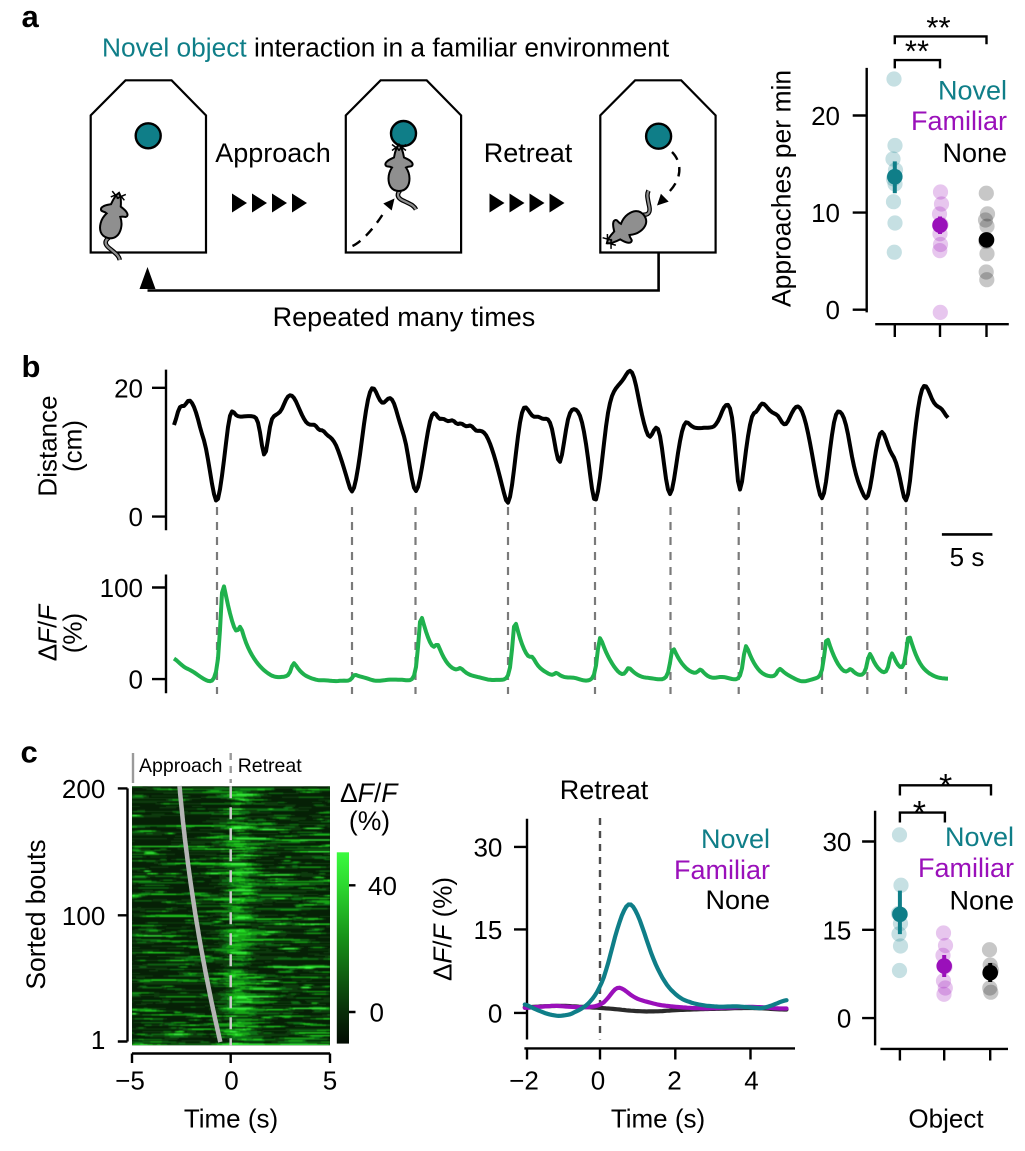 This screenshot has height=1151, width=1025. Describe the element at coordinates (83, 789) in the screenshot. I see `svg-text: 200` at that location.